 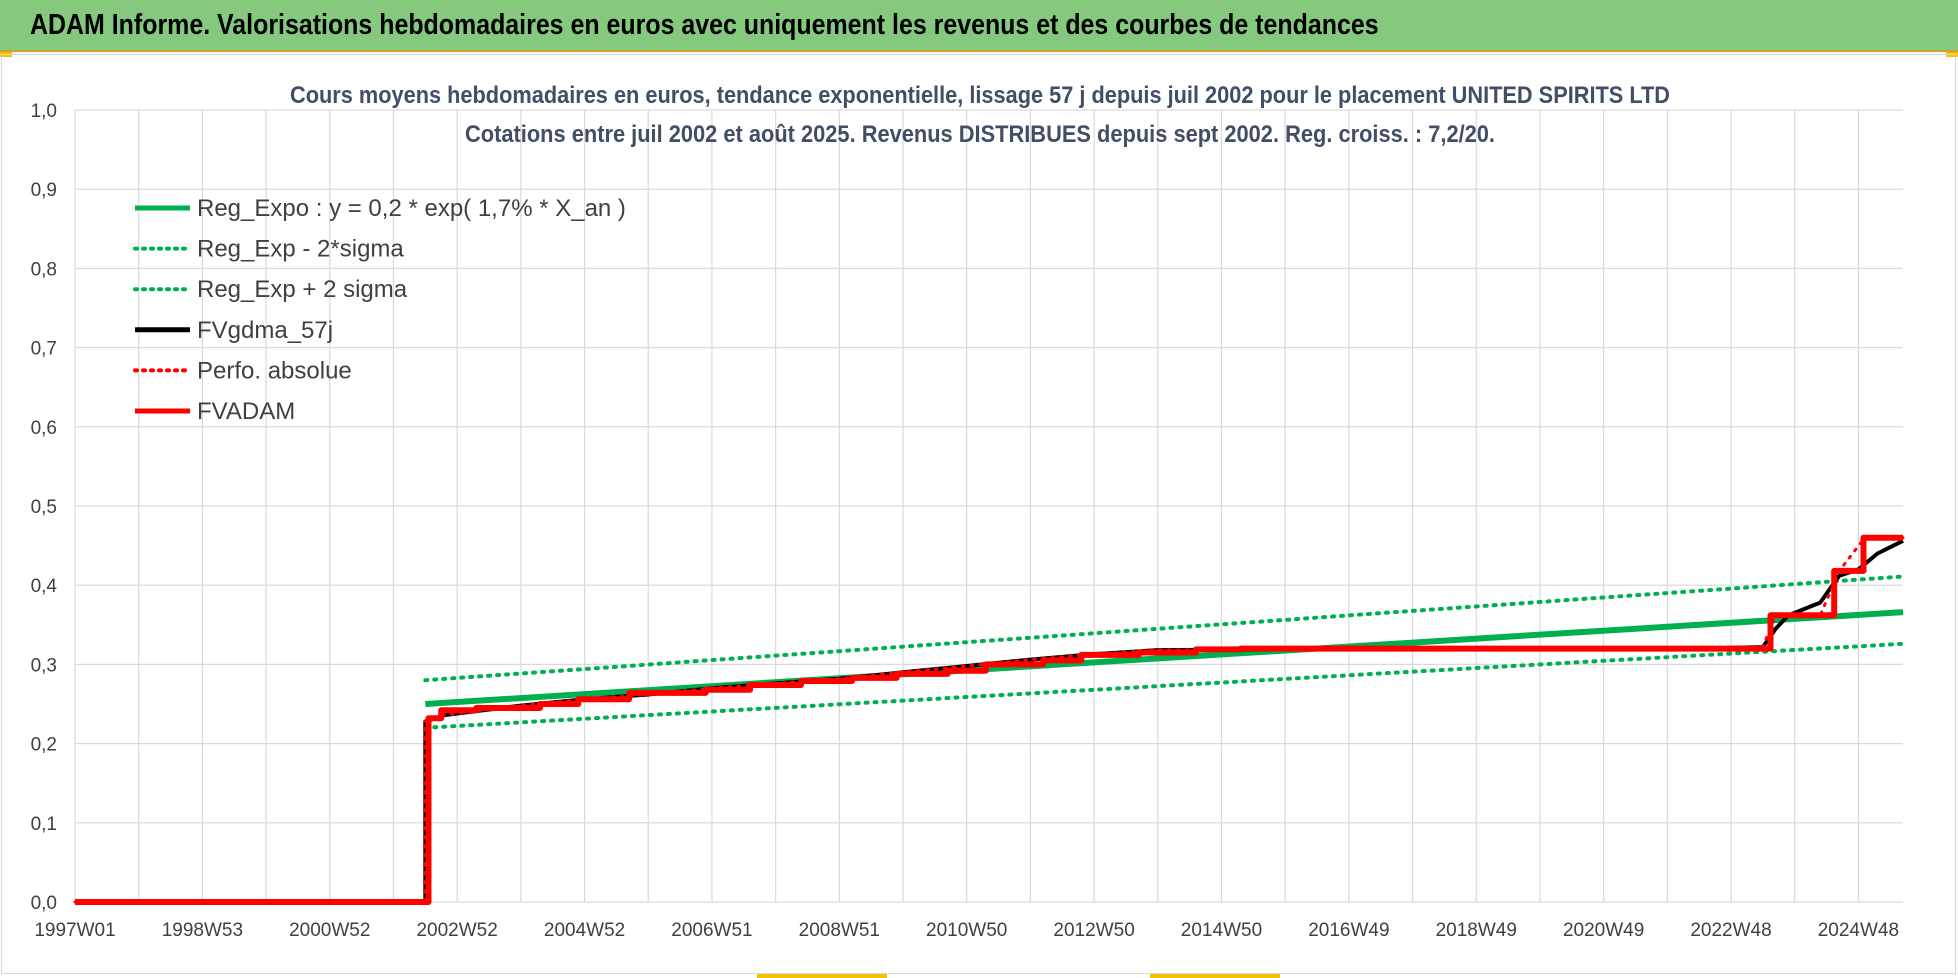 I want to click on legend-label: Reg_Exp + 2 sigma, so click(x=302, y=289).